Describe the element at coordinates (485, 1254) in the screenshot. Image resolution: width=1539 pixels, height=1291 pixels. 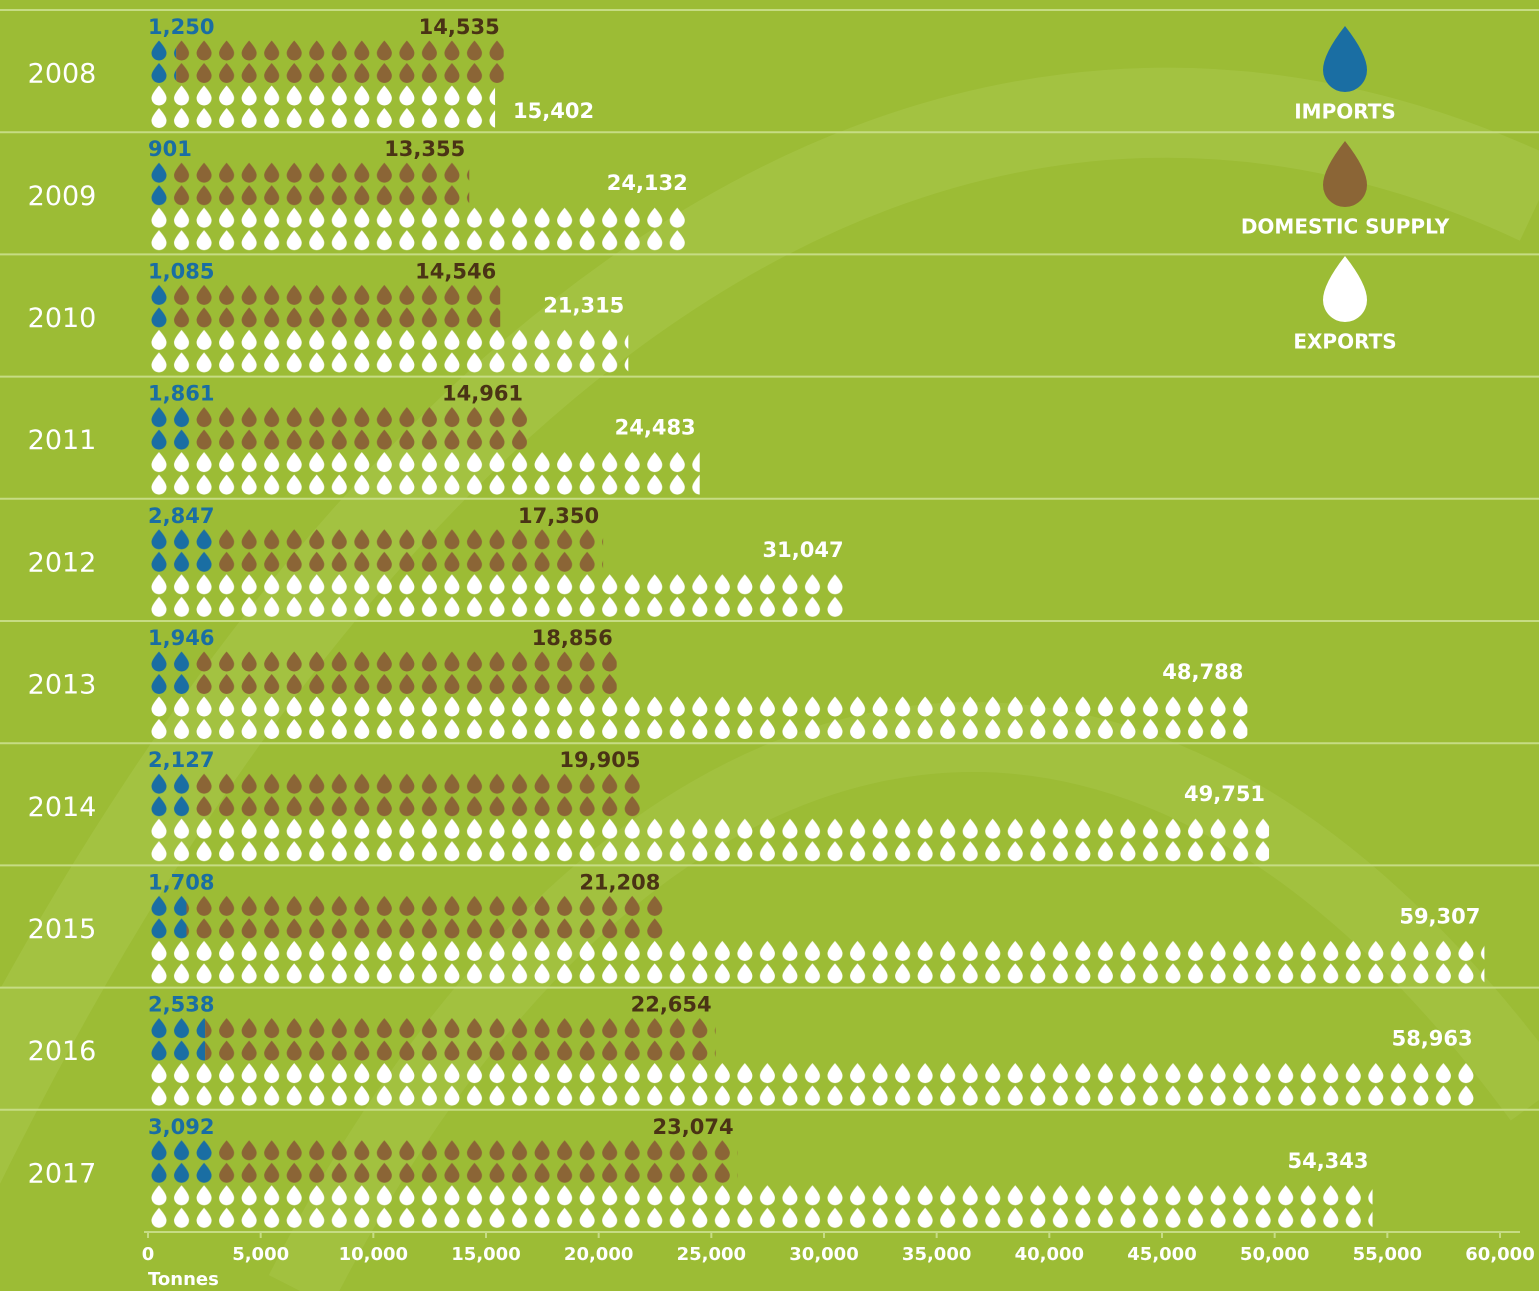
I see `x-tick-label: 15,000` at that location.